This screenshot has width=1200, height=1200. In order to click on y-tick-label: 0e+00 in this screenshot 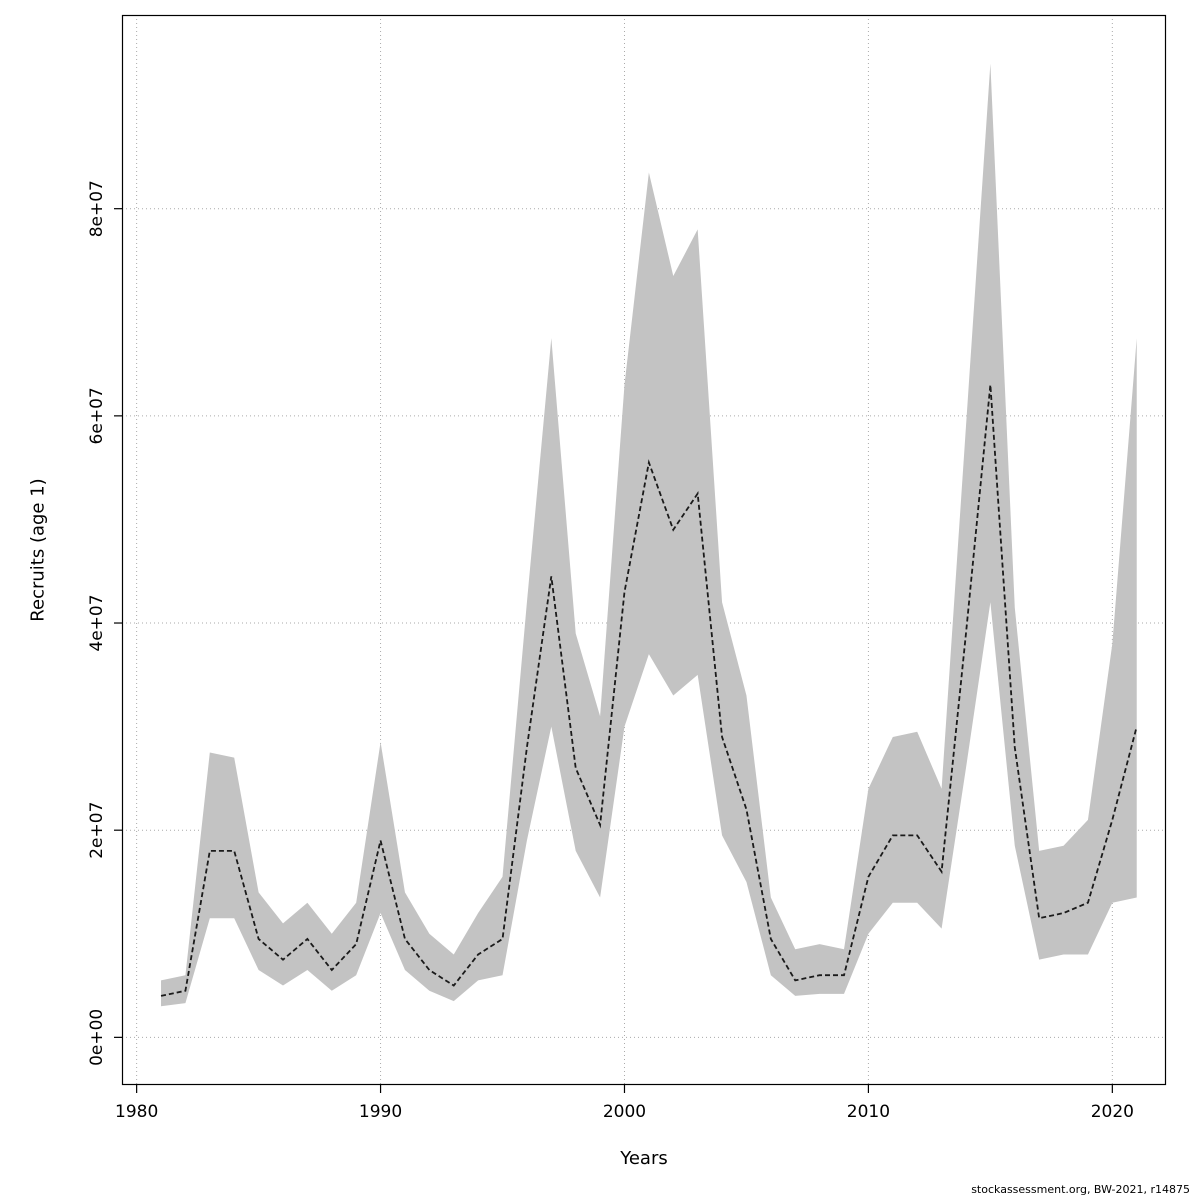, I will do `click(97, 1037)`.